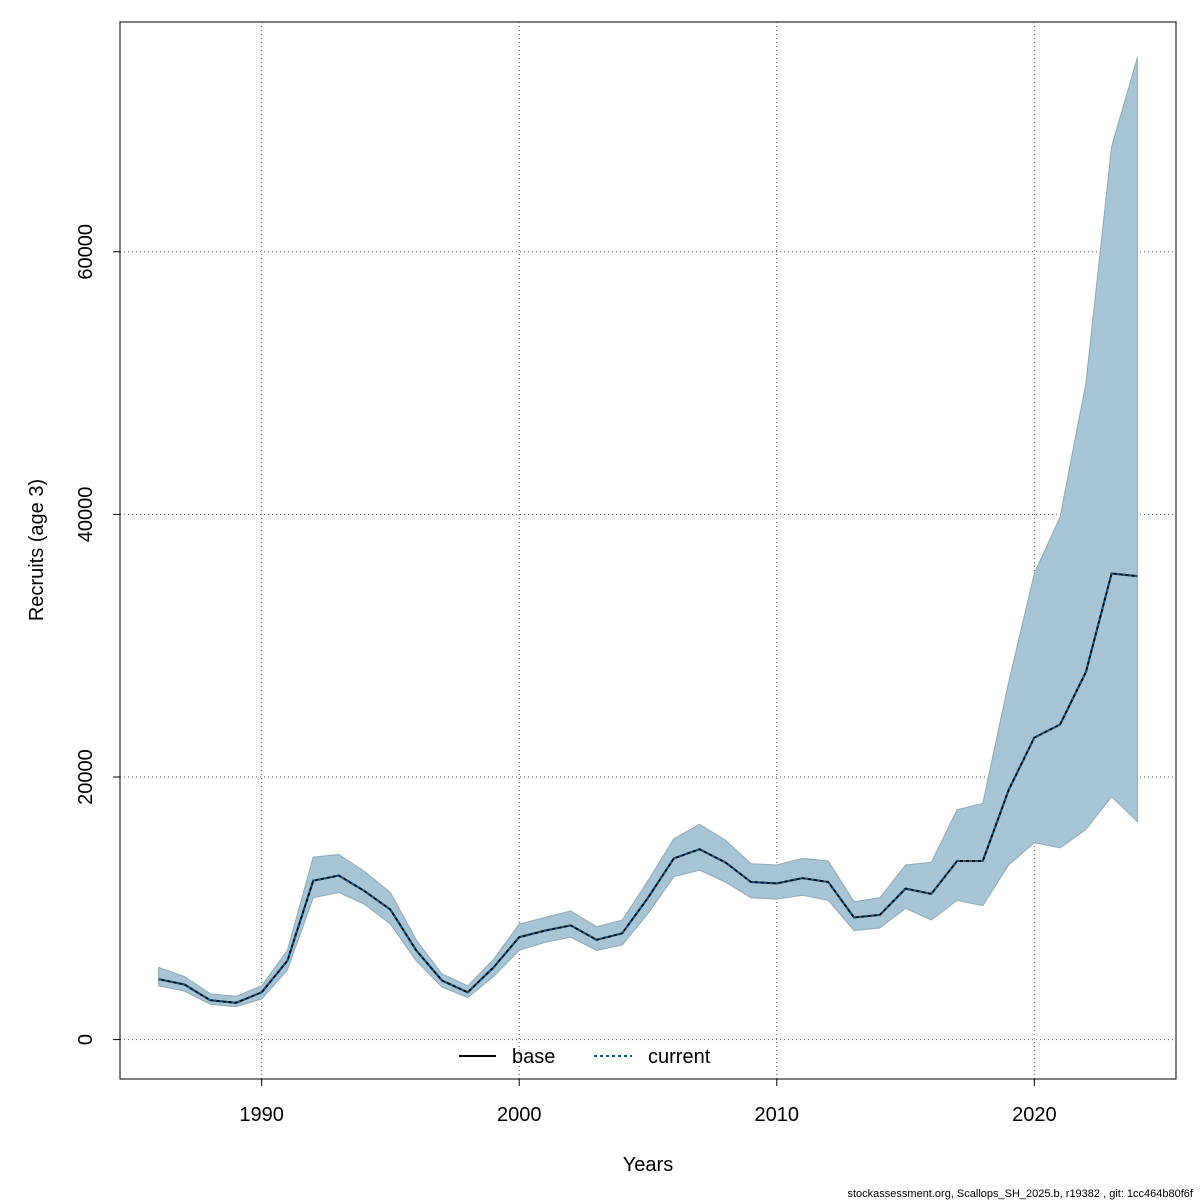 The image size is (1200, 1200). I want to click on legend-label-base: base, so click(533, 1057).